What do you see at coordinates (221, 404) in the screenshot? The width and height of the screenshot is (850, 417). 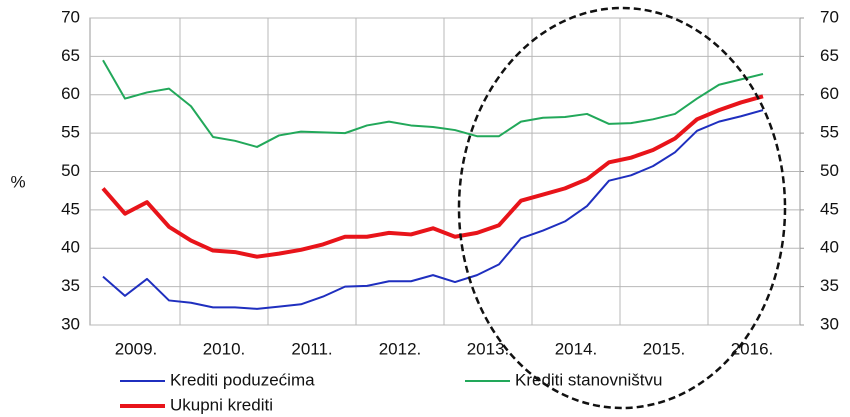 I see `legend-label: Ukupni krediti` at bounding box center [221, 404].